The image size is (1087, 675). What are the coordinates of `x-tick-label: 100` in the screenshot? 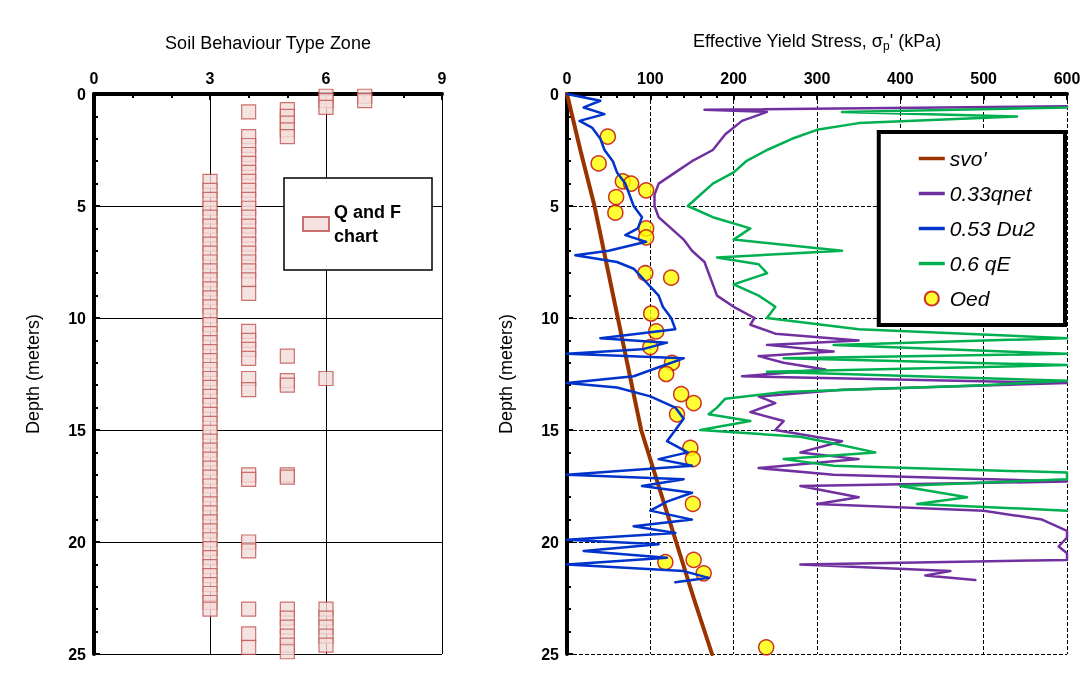 It's located at (650, 78).